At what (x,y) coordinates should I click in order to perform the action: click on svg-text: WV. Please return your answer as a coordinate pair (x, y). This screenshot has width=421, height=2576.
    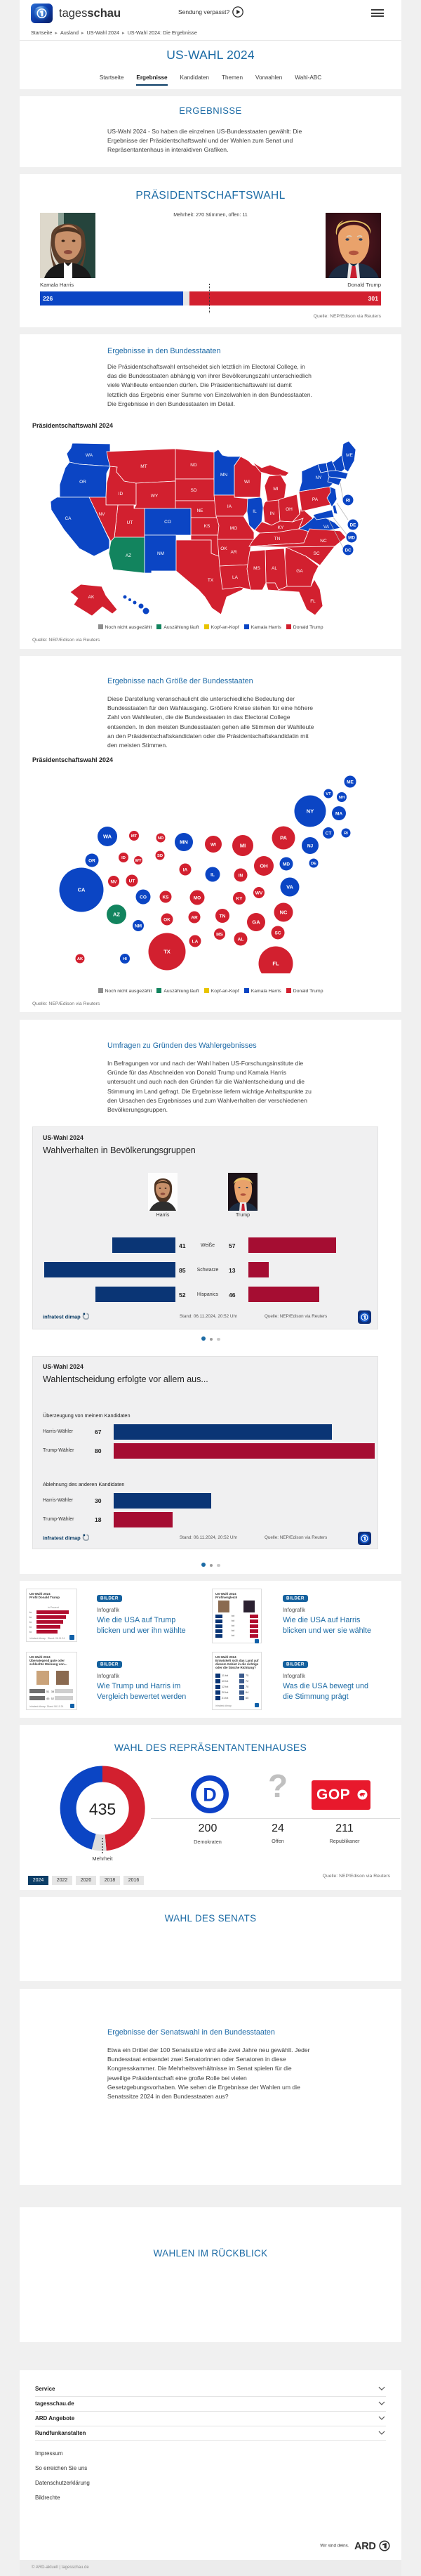
    Looking at the image, I should click on (259, 893).